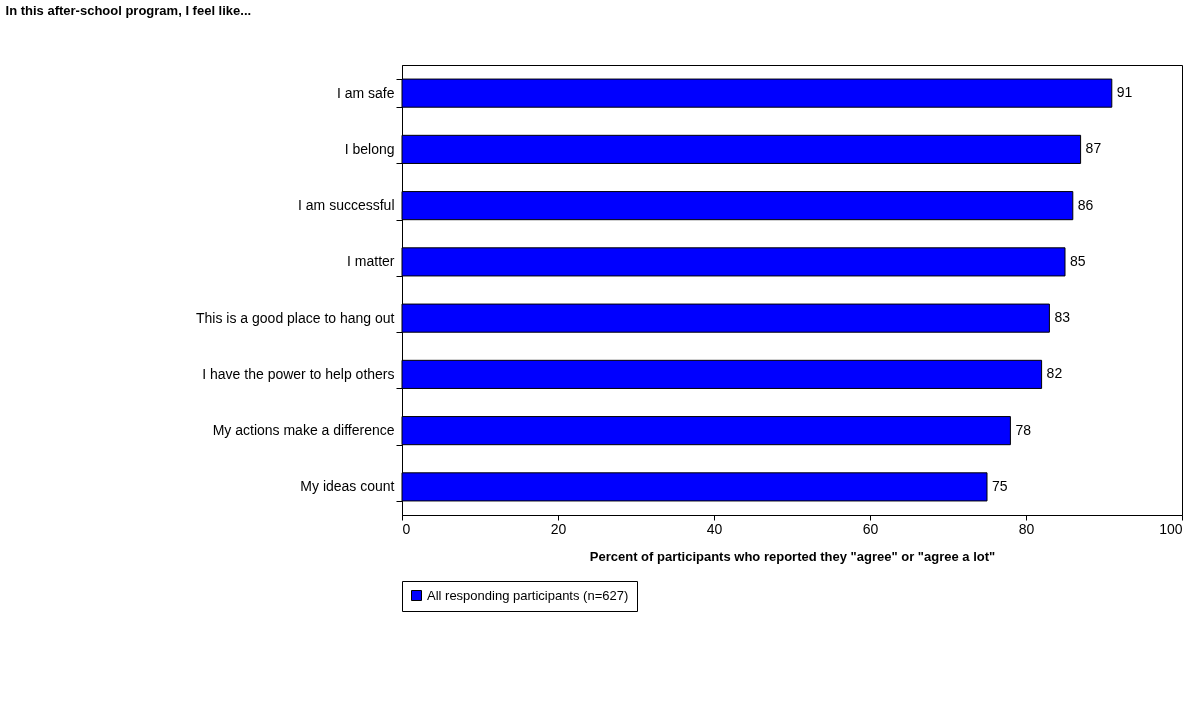 The width and height of the screenshot is (1190, 715). Describe the element at coordinates (295, 317) in the screenshot. I see `y-tick-label: This is a good place to hang out` at that location.